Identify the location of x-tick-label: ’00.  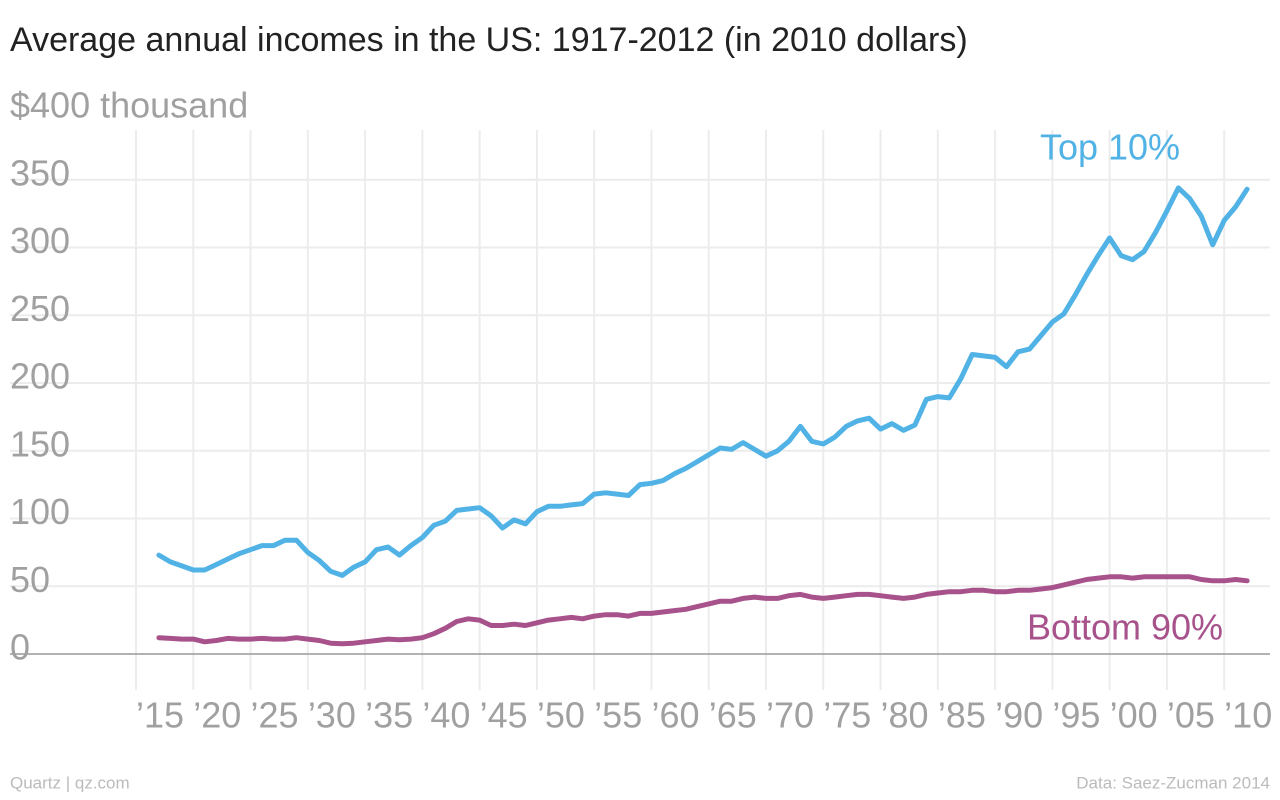
(1134, 715).